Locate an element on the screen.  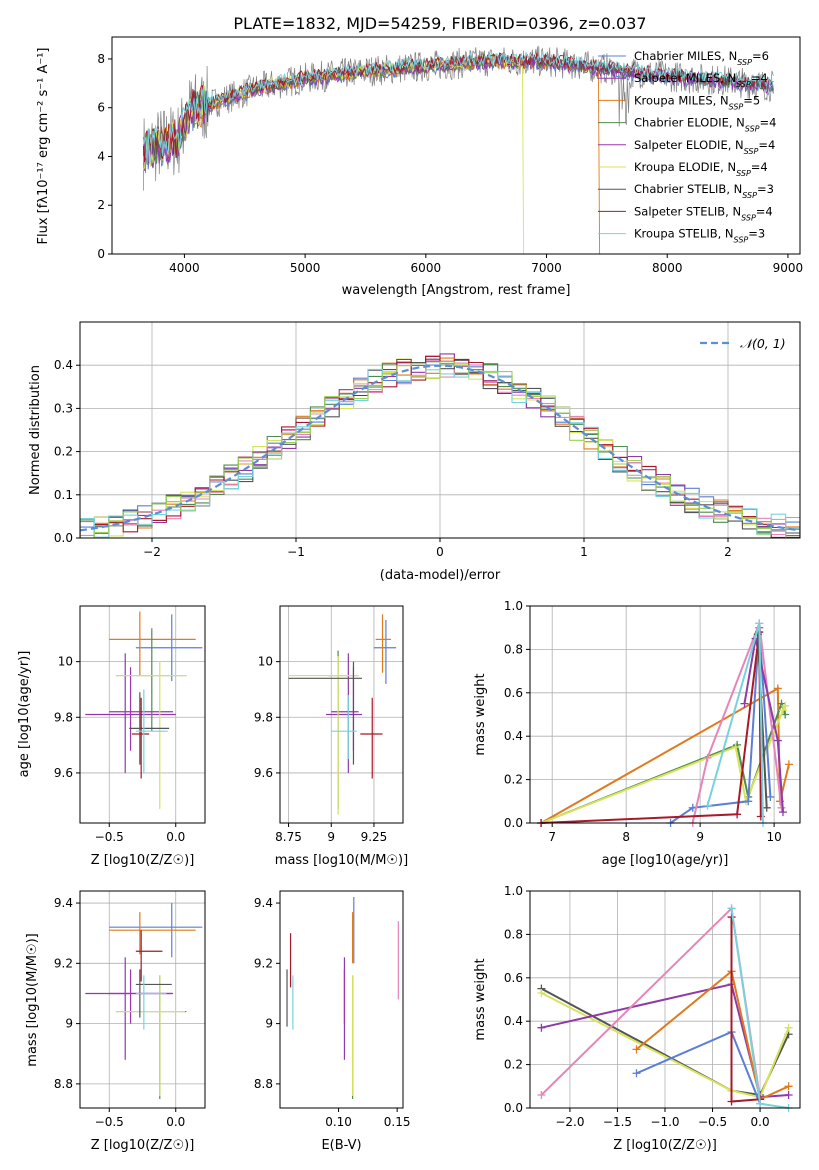
x-tick-label: 0.15 is located at coordinates (397, 1122).